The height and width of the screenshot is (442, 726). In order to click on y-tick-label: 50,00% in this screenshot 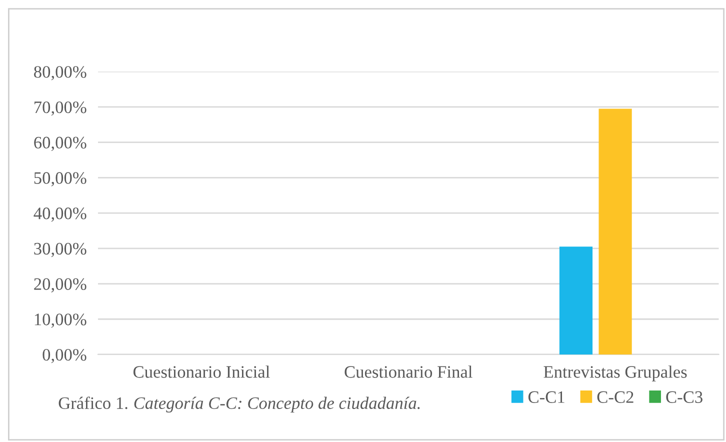, I will do `click(60, 179)`.